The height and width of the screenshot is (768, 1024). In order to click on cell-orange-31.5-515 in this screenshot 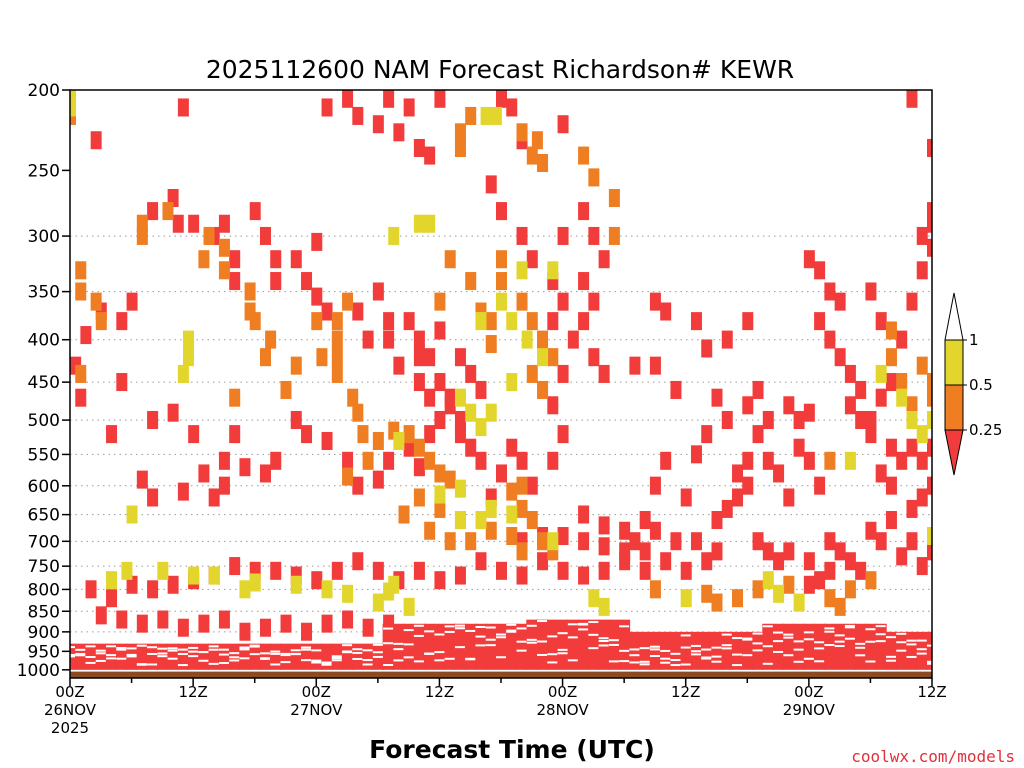, I will do `click(394, 430)`.